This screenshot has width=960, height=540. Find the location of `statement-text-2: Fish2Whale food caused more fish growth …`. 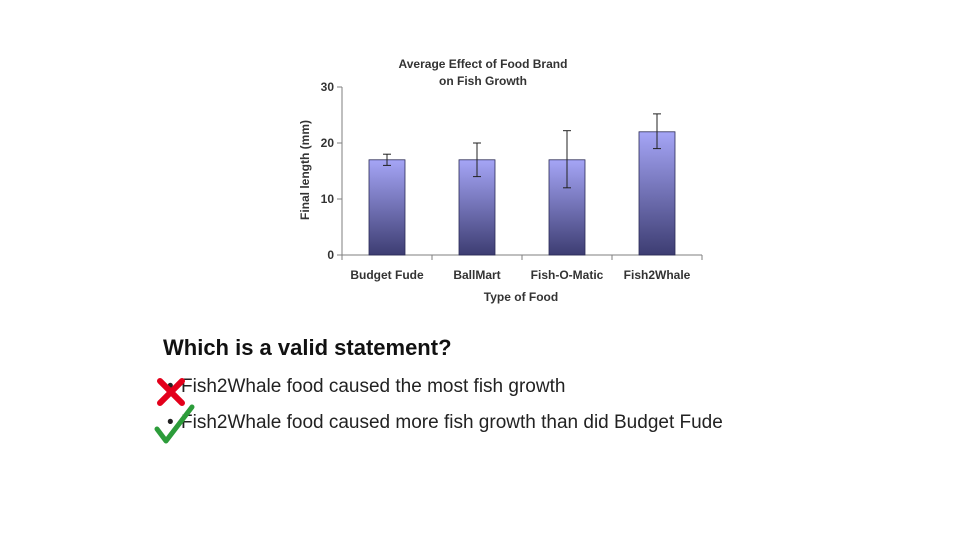

statement-text-2: Fish2Whale food caused more fish growth … is located at coordinates (452, 422).